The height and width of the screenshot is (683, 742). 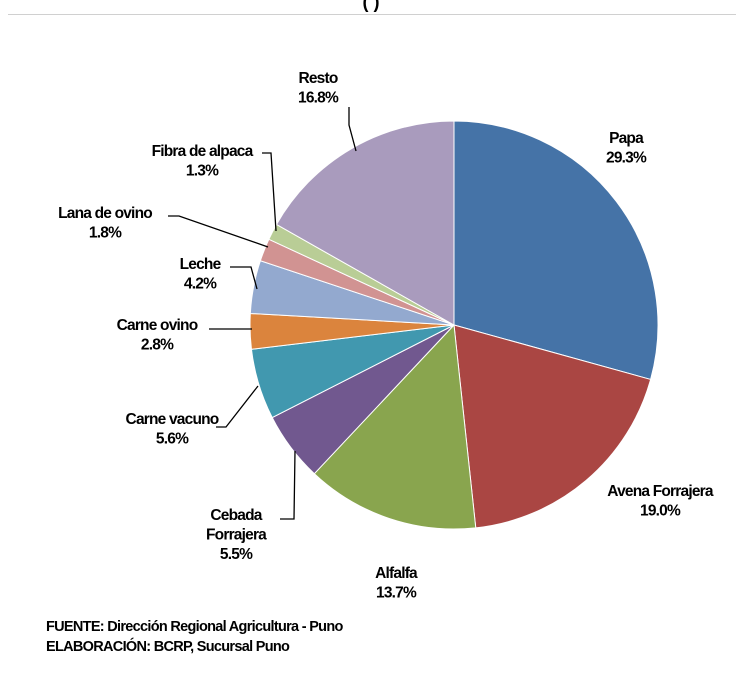 What do you see at coordinates (201, 264) in the screenshot?
I see `slice-name: Leche` at bounding box center [201, 264].